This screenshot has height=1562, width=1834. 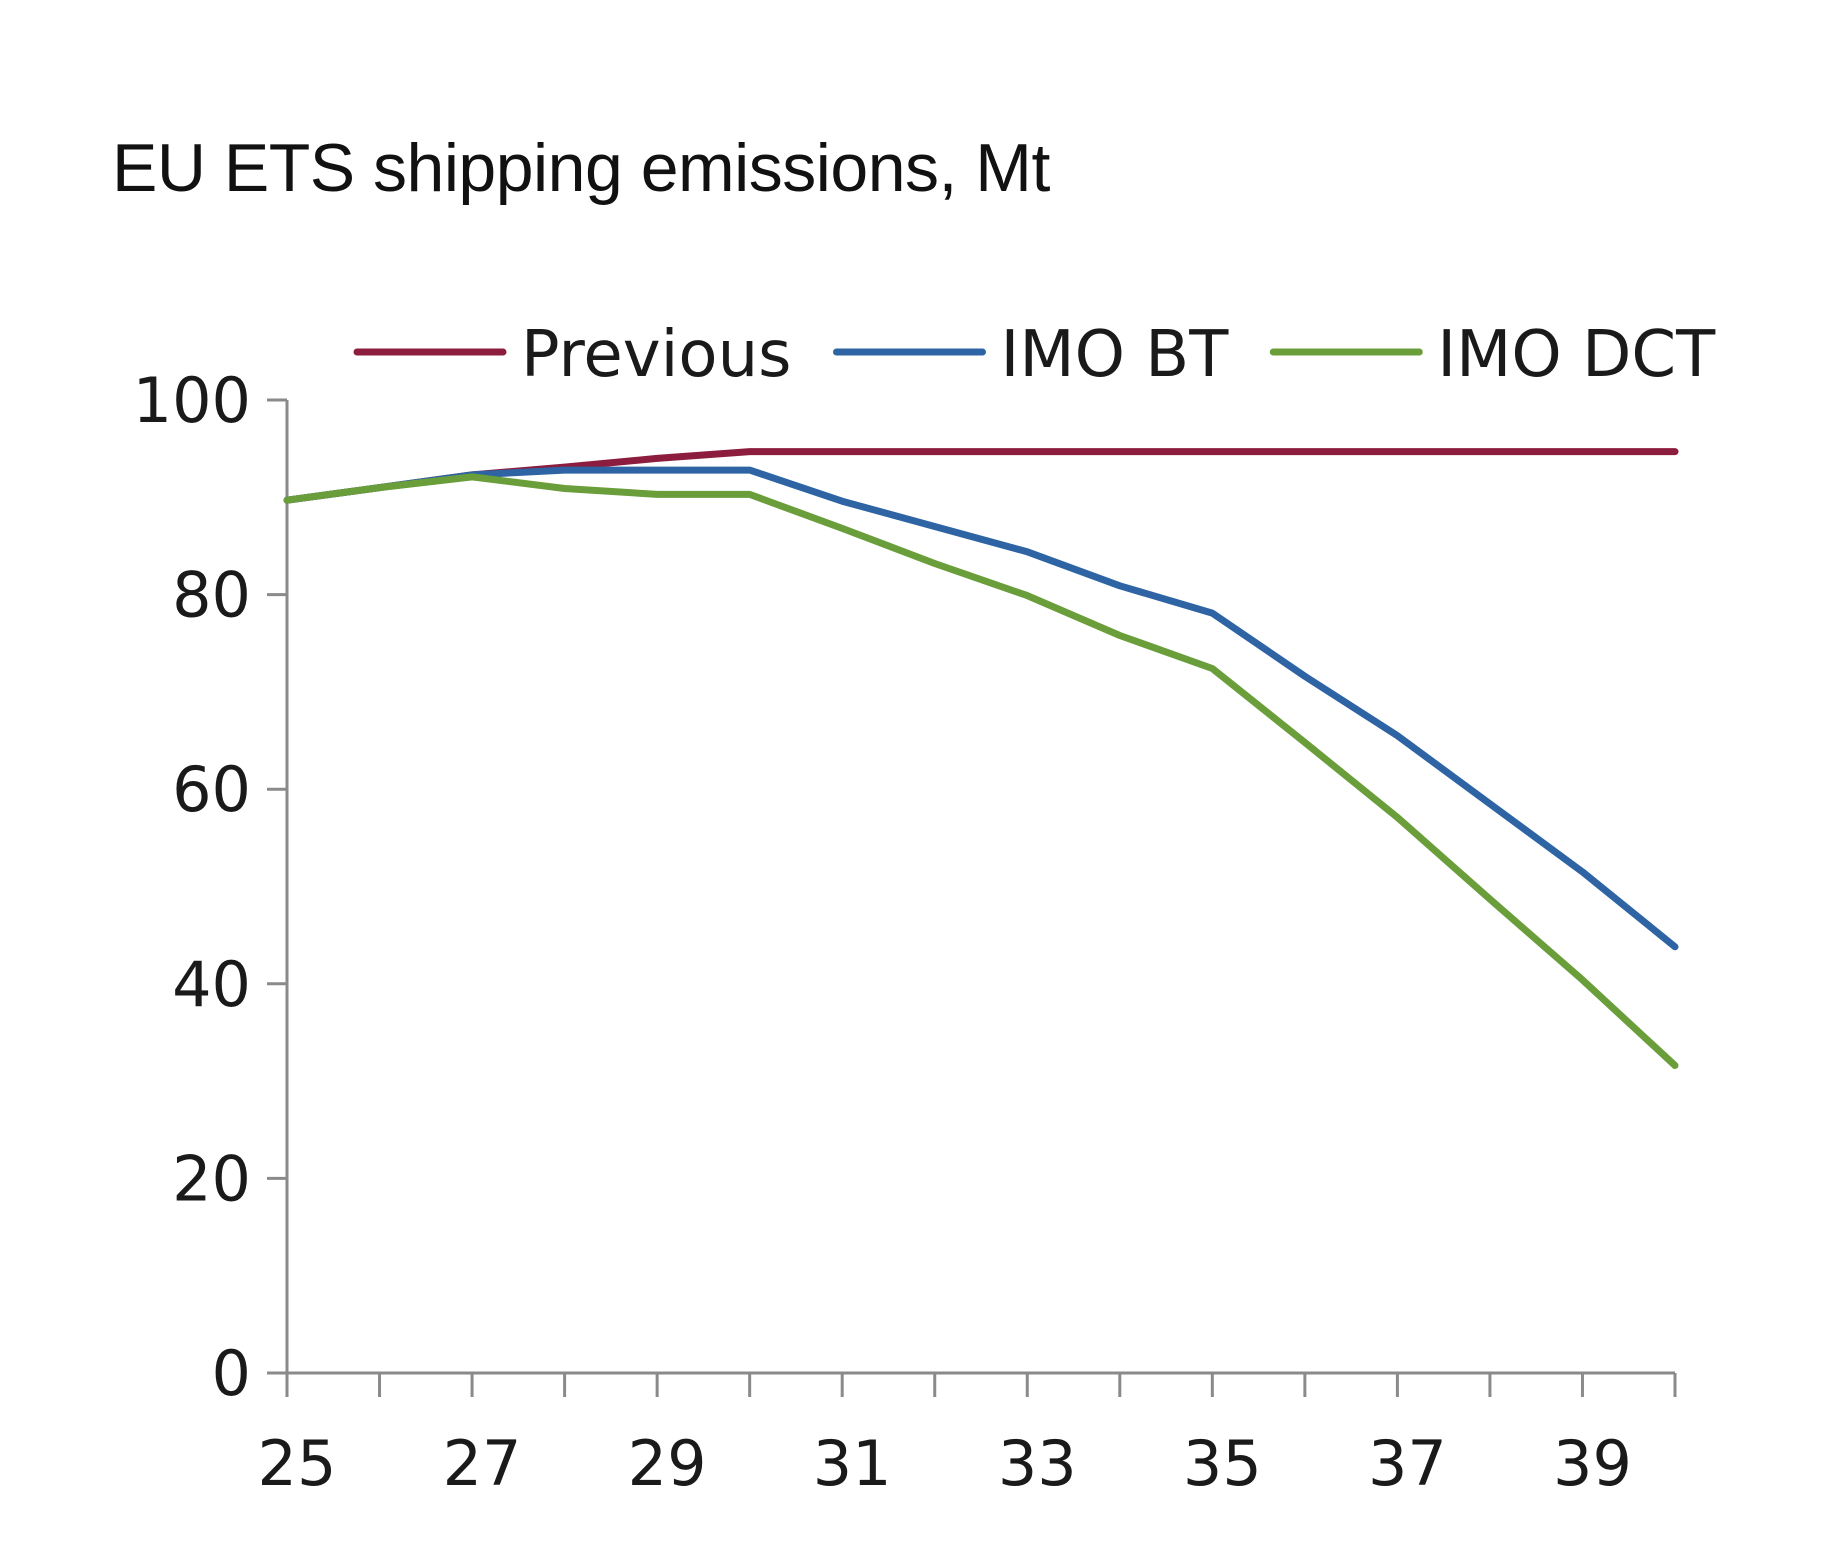 I want to click on legend-item-imo-bt: IMO BT, so click(x=1030, y=355).